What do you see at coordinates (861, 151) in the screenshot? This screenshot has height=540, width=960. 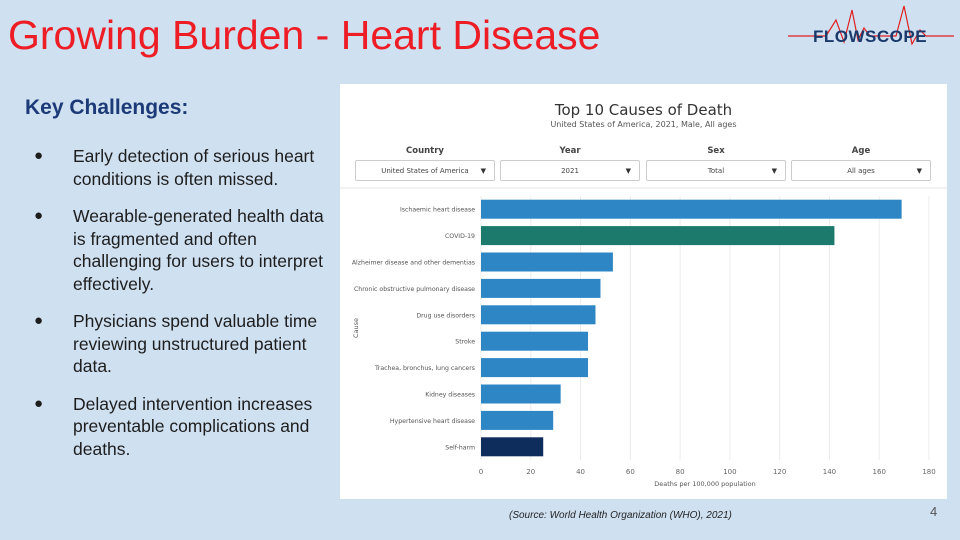 I see `filter-label-age: Age` at bounding box center [861, 151].